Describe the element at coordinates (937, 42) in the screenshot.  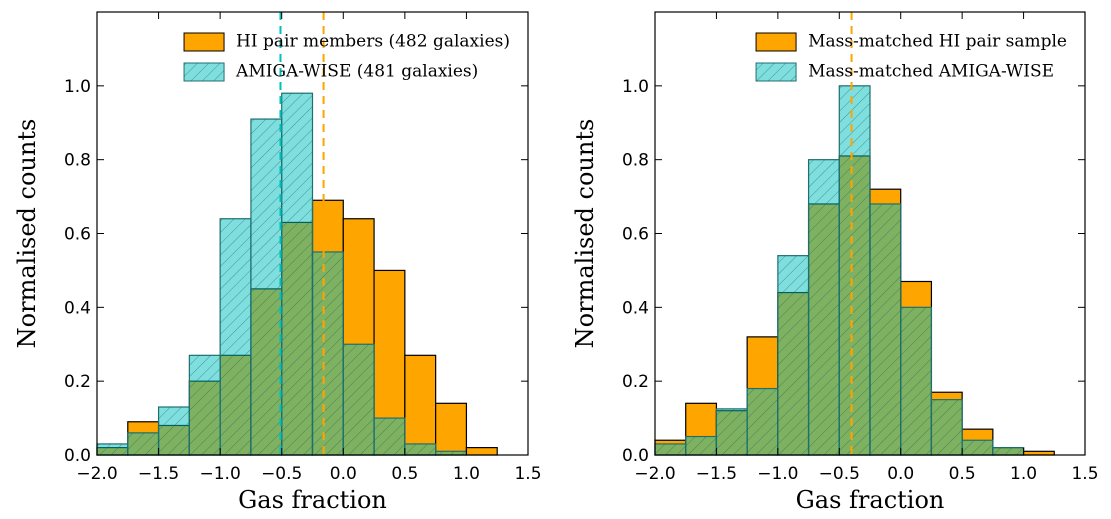
I see `legend-label: Mass-matched HI pair sample` at that location.